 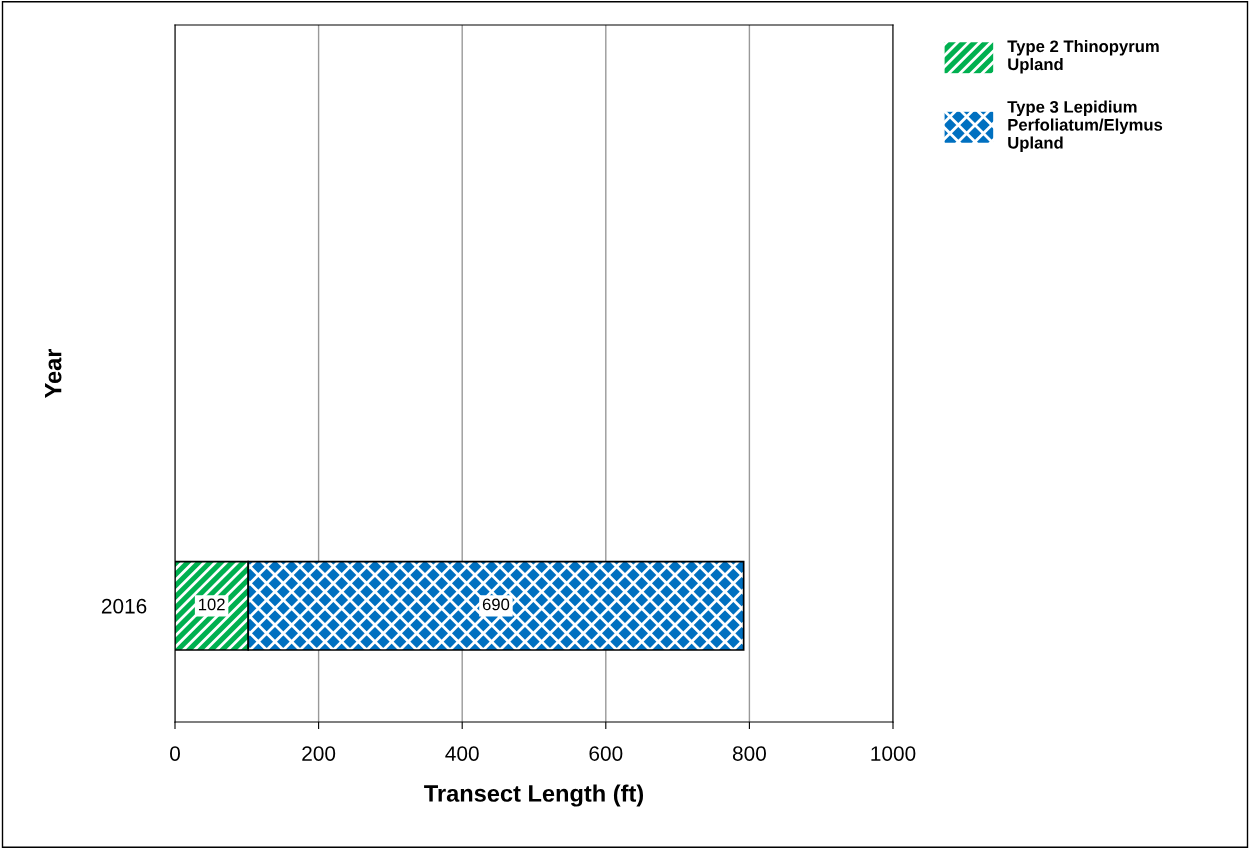 What do you see at coordinates (124, 606) in the screenshot?
I see `y-tick-label: 2016` at bounding box center [124, 606].